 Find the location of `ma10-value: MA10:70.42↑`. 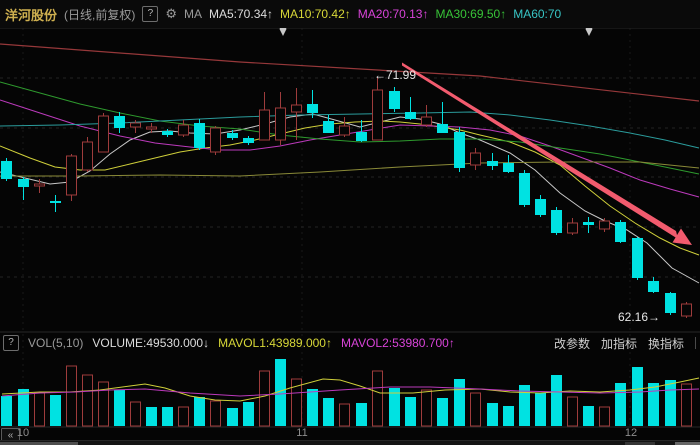

ma10-value: MA10:70.42↑ is located at coordinates (315, 14).